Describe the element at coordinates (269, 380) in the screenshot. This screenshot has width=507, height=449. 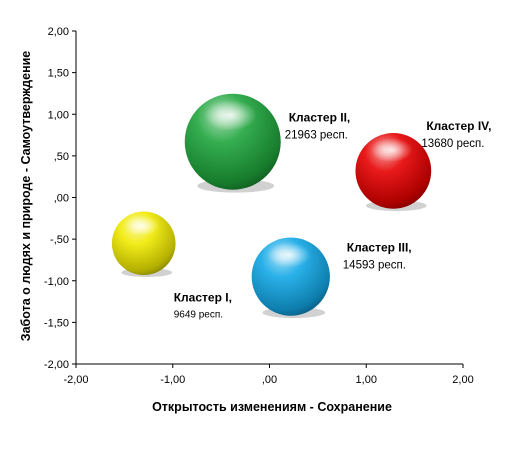
I see `x-tick-label: ,00` at that location.